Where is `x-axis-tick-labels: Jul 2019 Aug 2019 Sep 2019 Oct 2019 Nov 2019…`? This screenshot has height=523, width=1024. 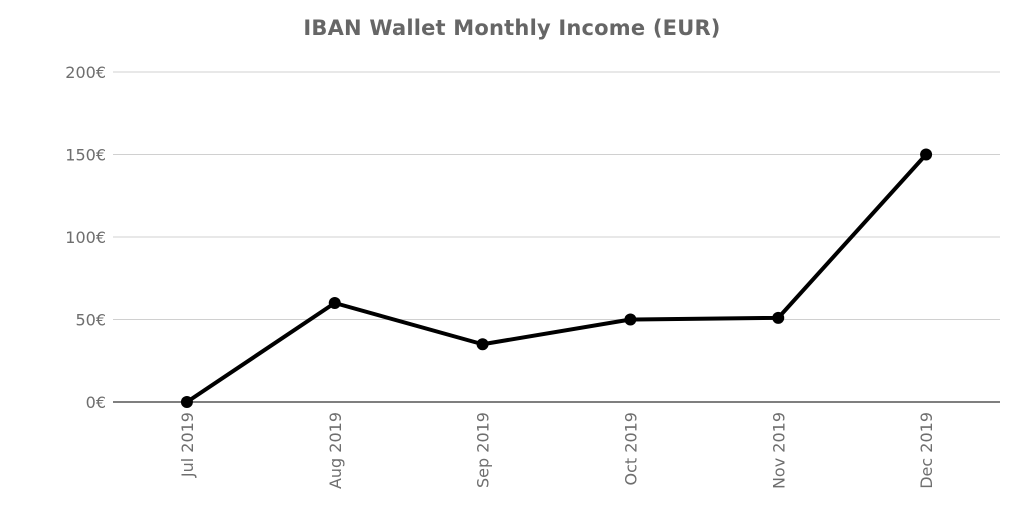
x-axis-tick-labels: Jul 2019 Aug 2019 Sep 2019 Oct 2019 Nov 2019… is located at coordinates (557, 450).